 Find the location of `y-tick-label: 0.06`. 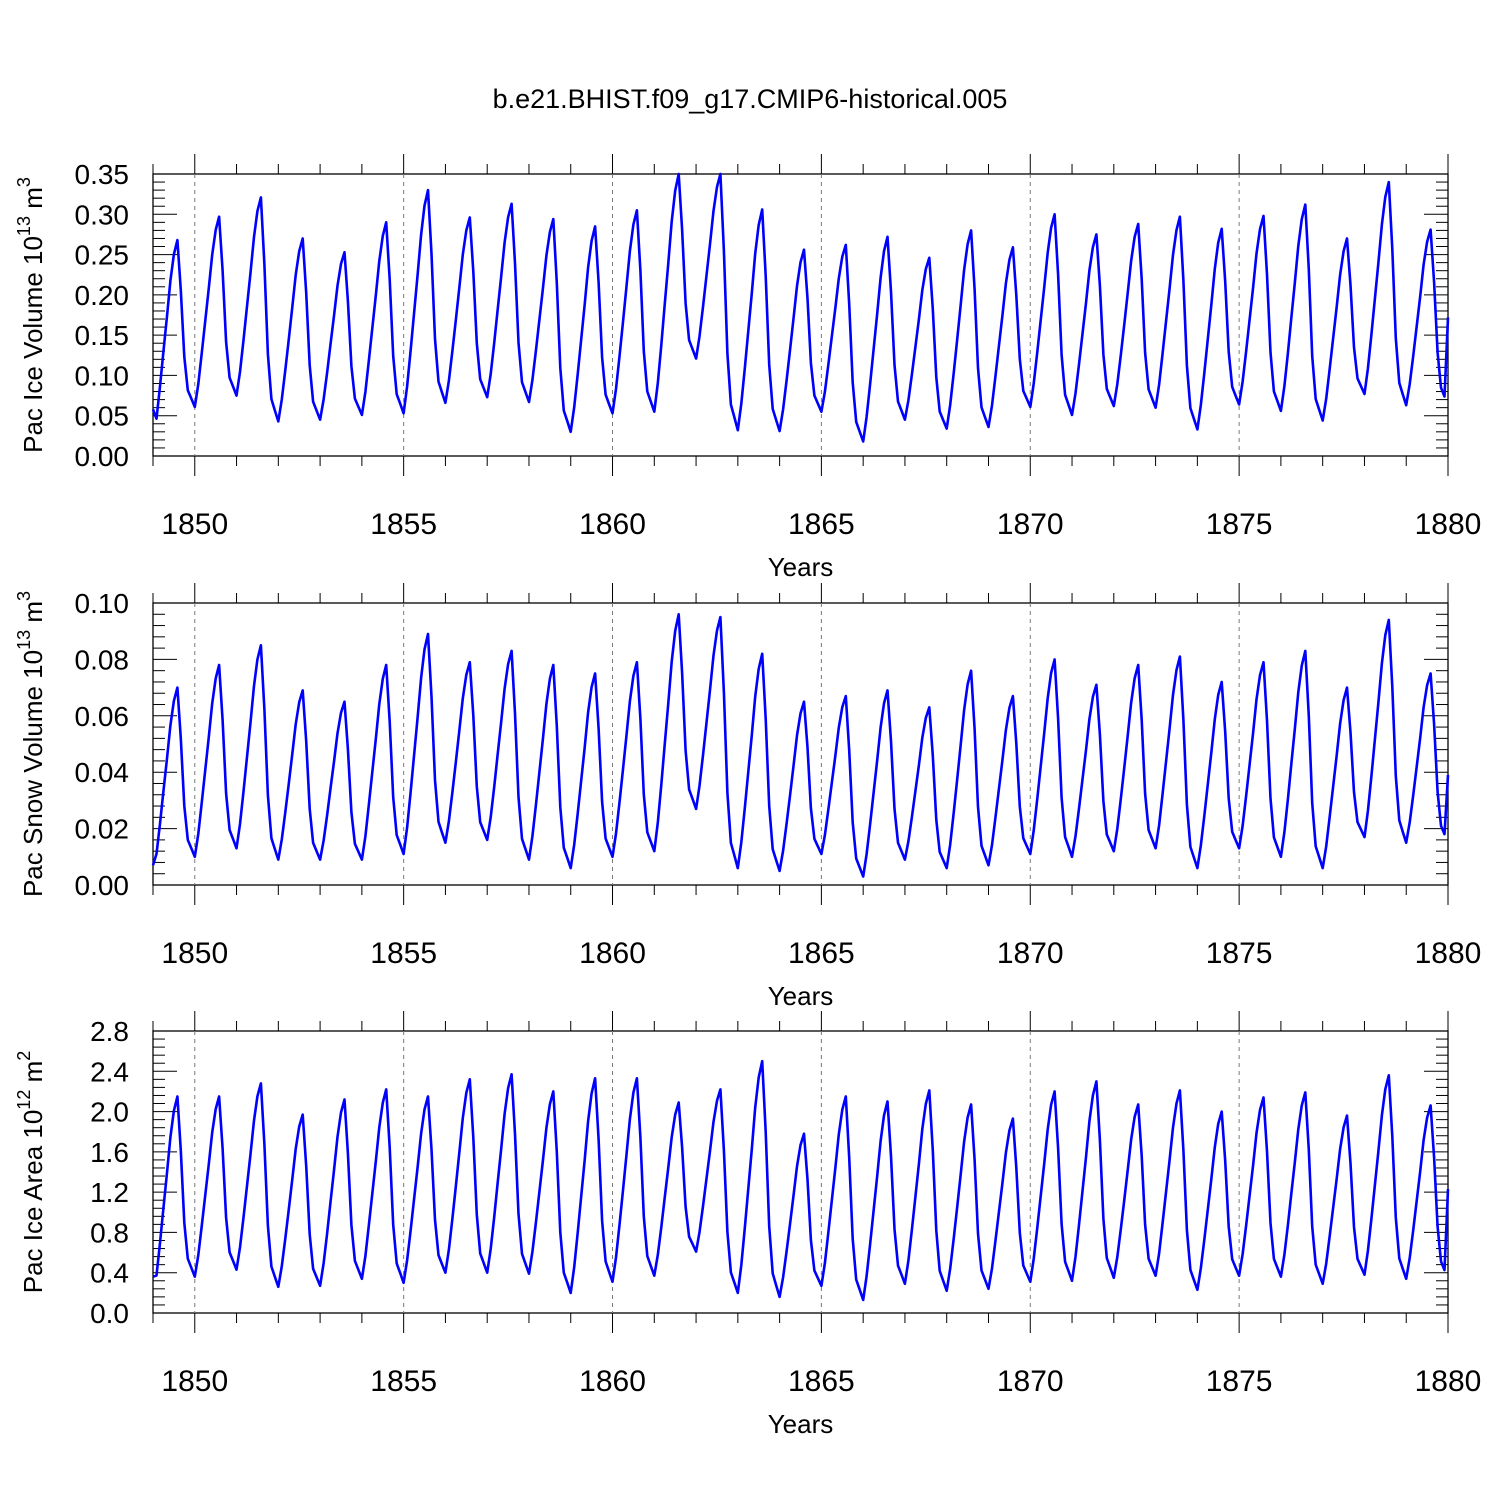

y-tick-label: 0.06 is located at coordinates (102, 716).